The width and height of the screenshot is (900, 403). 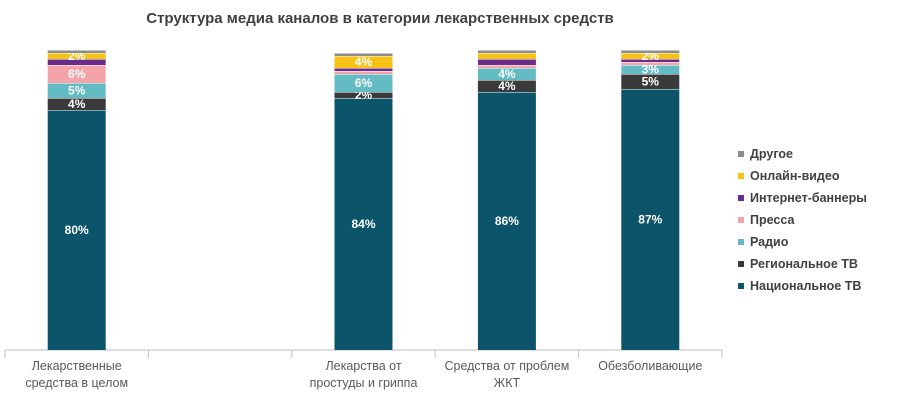 I want to click on legend-label: Пресса, so click(x=772, y=220).